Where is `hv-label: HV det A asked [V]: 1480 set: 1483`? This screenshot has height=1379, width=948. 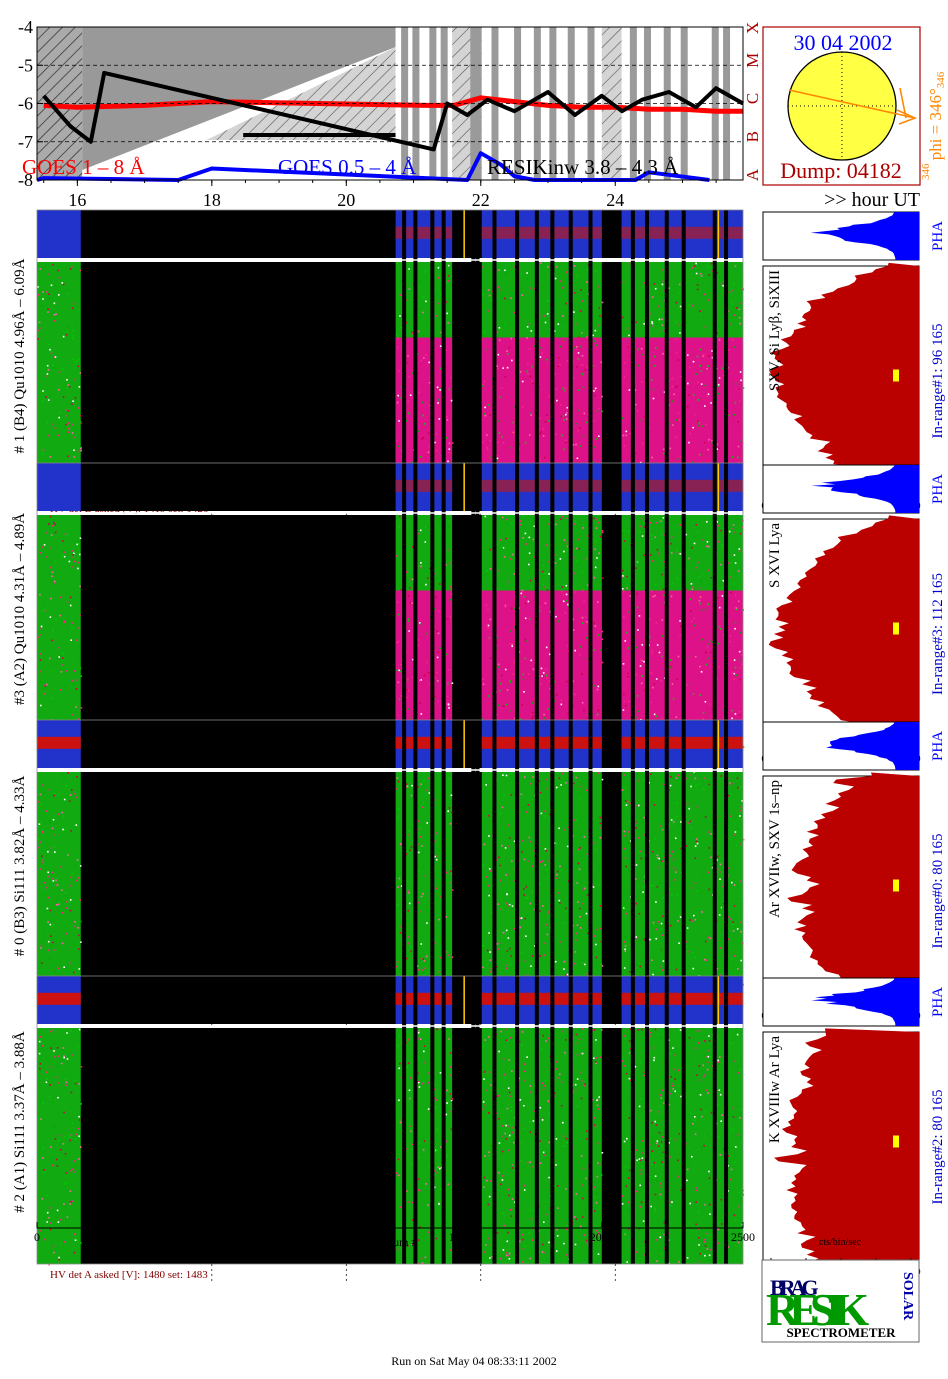
hv-label: HV det A asked [V]: 1480 set: 1483 is located at coordinates (129, 1275).